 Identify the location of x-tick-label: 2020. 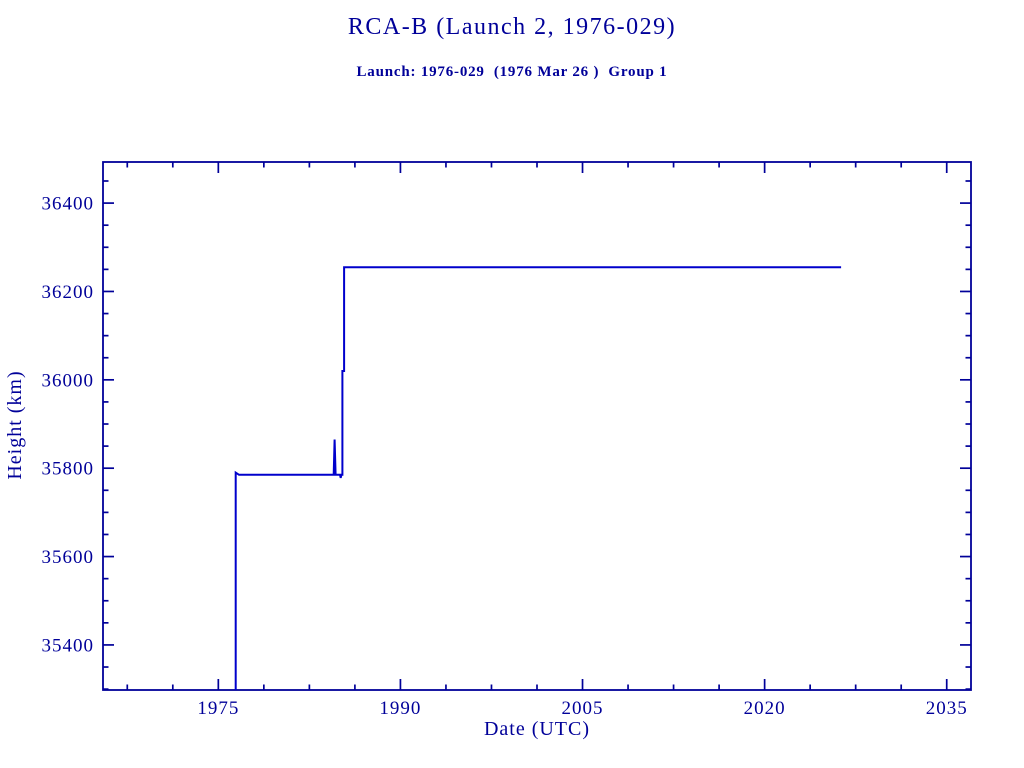
(765, 708).